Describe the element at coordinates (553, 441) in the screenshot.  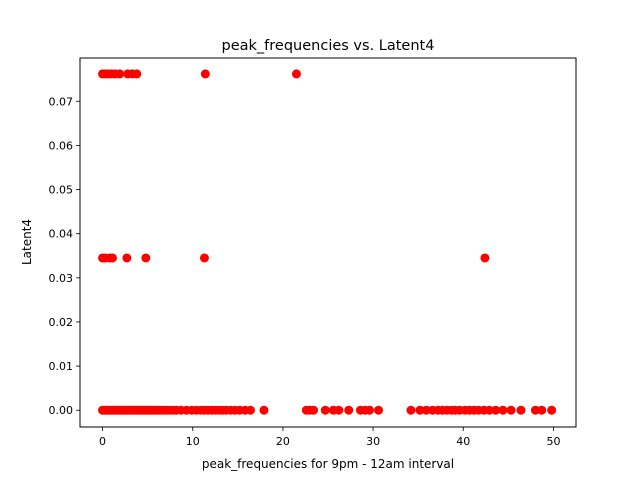
I see `x-tick-label: 50` at that location.